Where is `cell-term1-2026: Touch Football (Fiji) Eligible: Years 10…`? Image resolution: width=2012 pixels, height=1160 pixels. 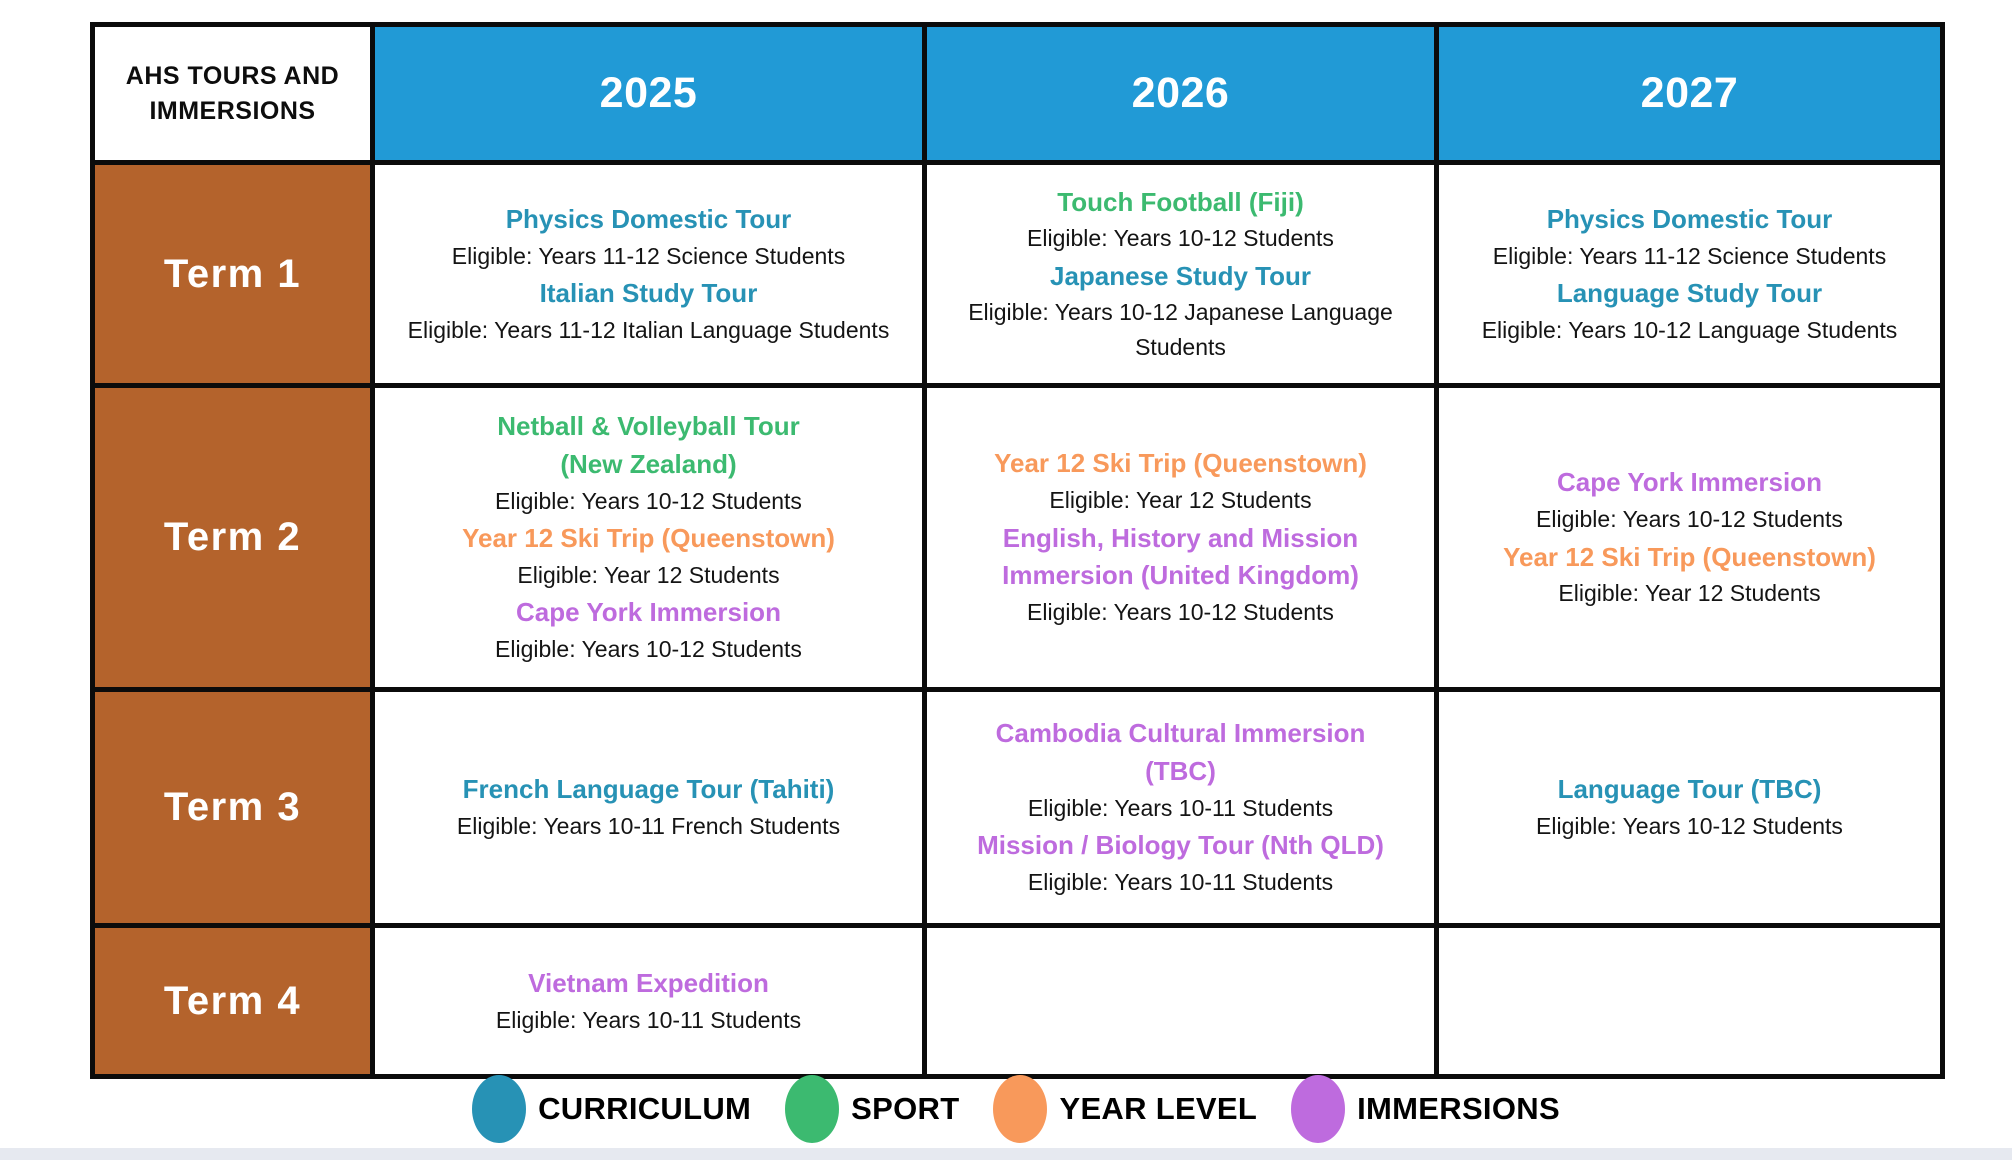
cell-term1-2026: Touch Football (Fiji) Eligible: Years 10… is located at coordinates (1180, 274).